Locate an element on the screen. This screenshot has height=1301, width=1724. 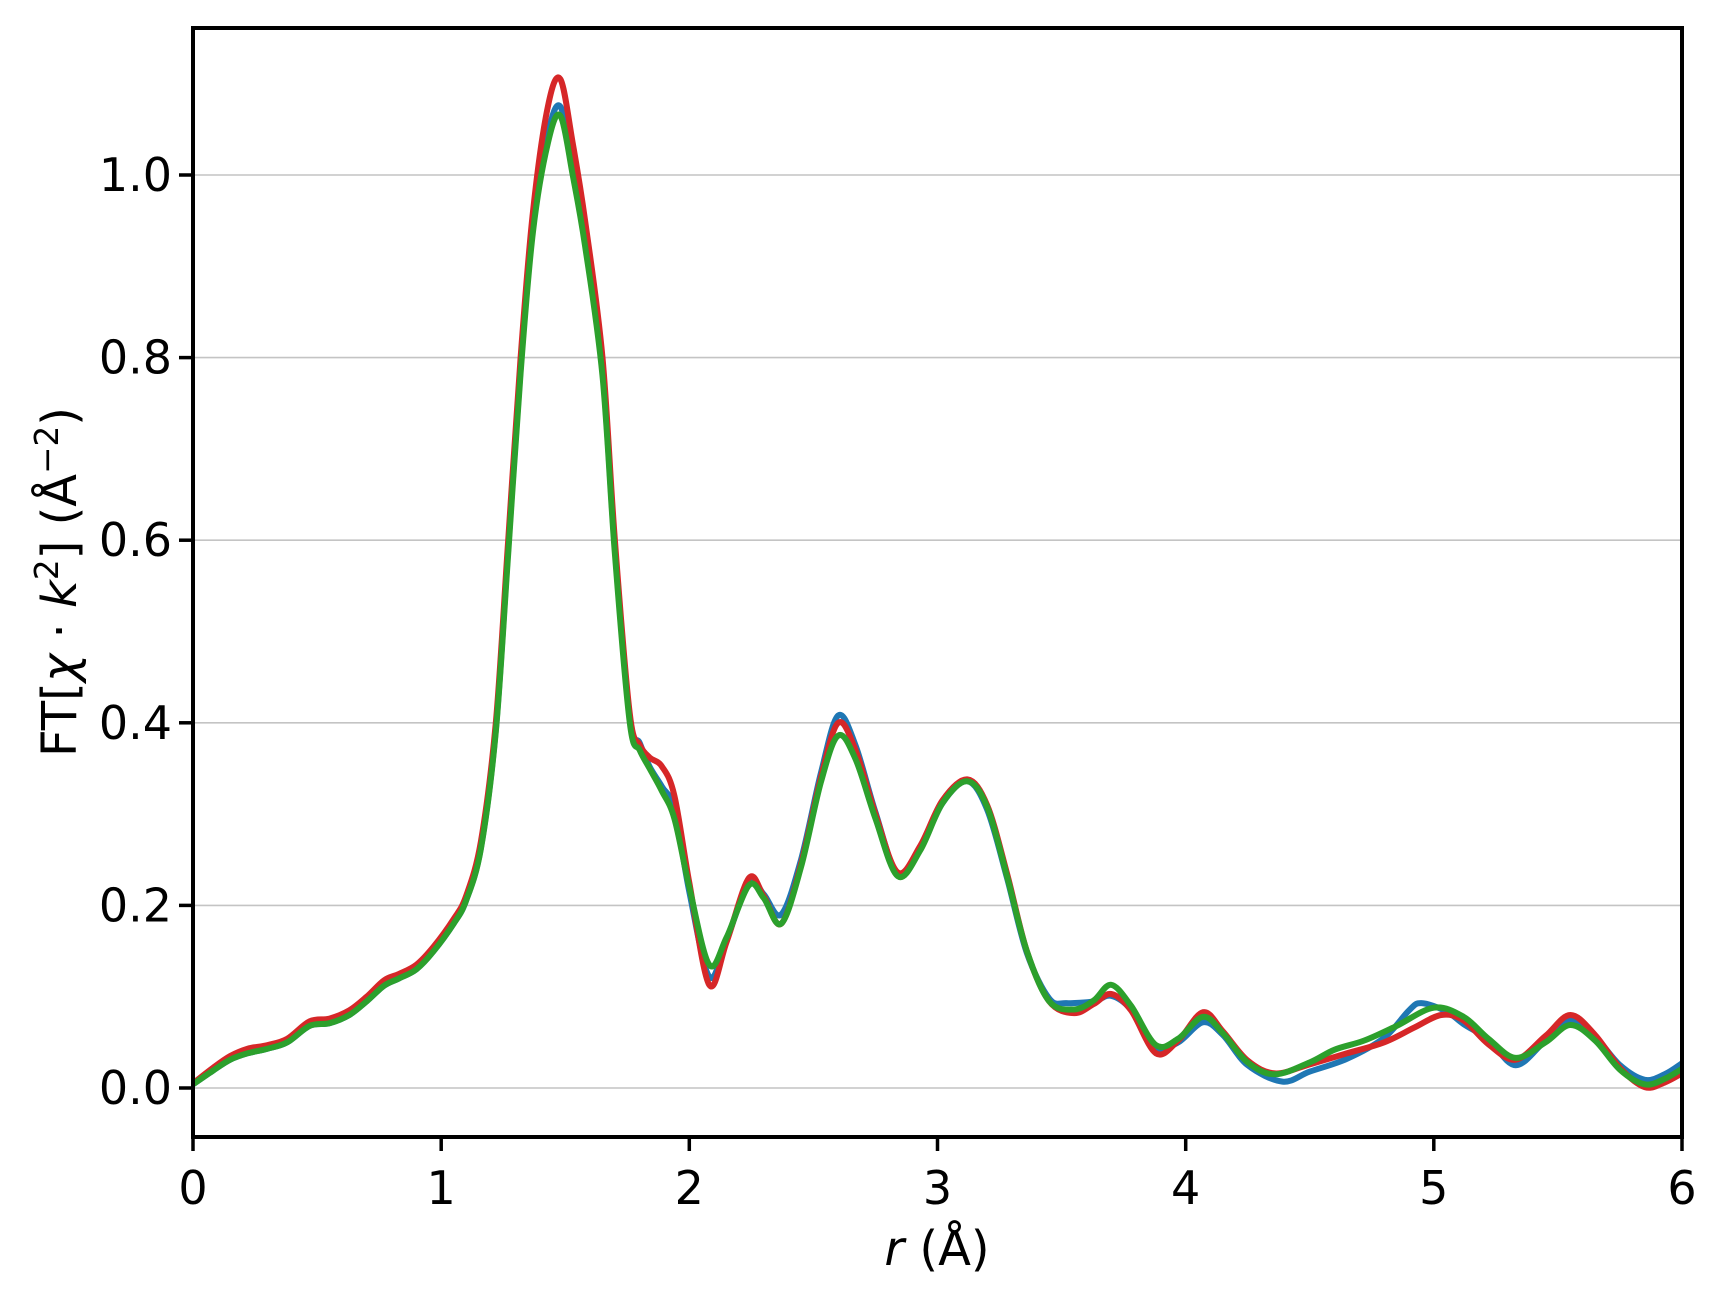
x-tick-label: 4 is located at coordinates (1185, 1188).